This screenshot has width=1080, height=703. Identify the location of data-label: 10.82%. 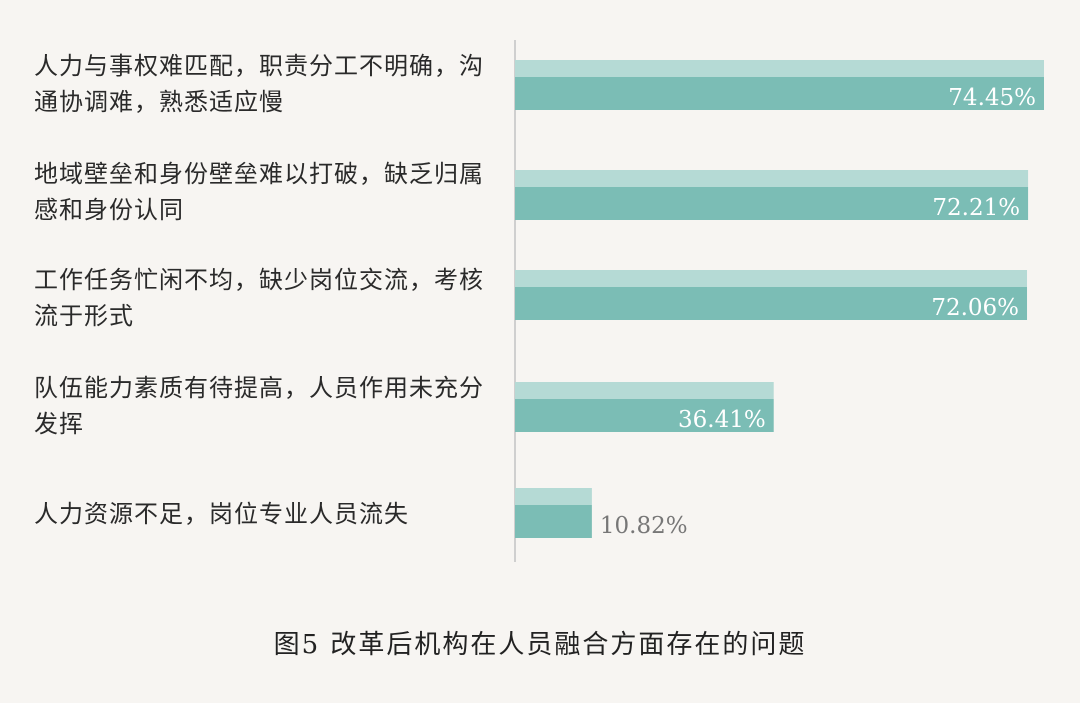
(644, 526).